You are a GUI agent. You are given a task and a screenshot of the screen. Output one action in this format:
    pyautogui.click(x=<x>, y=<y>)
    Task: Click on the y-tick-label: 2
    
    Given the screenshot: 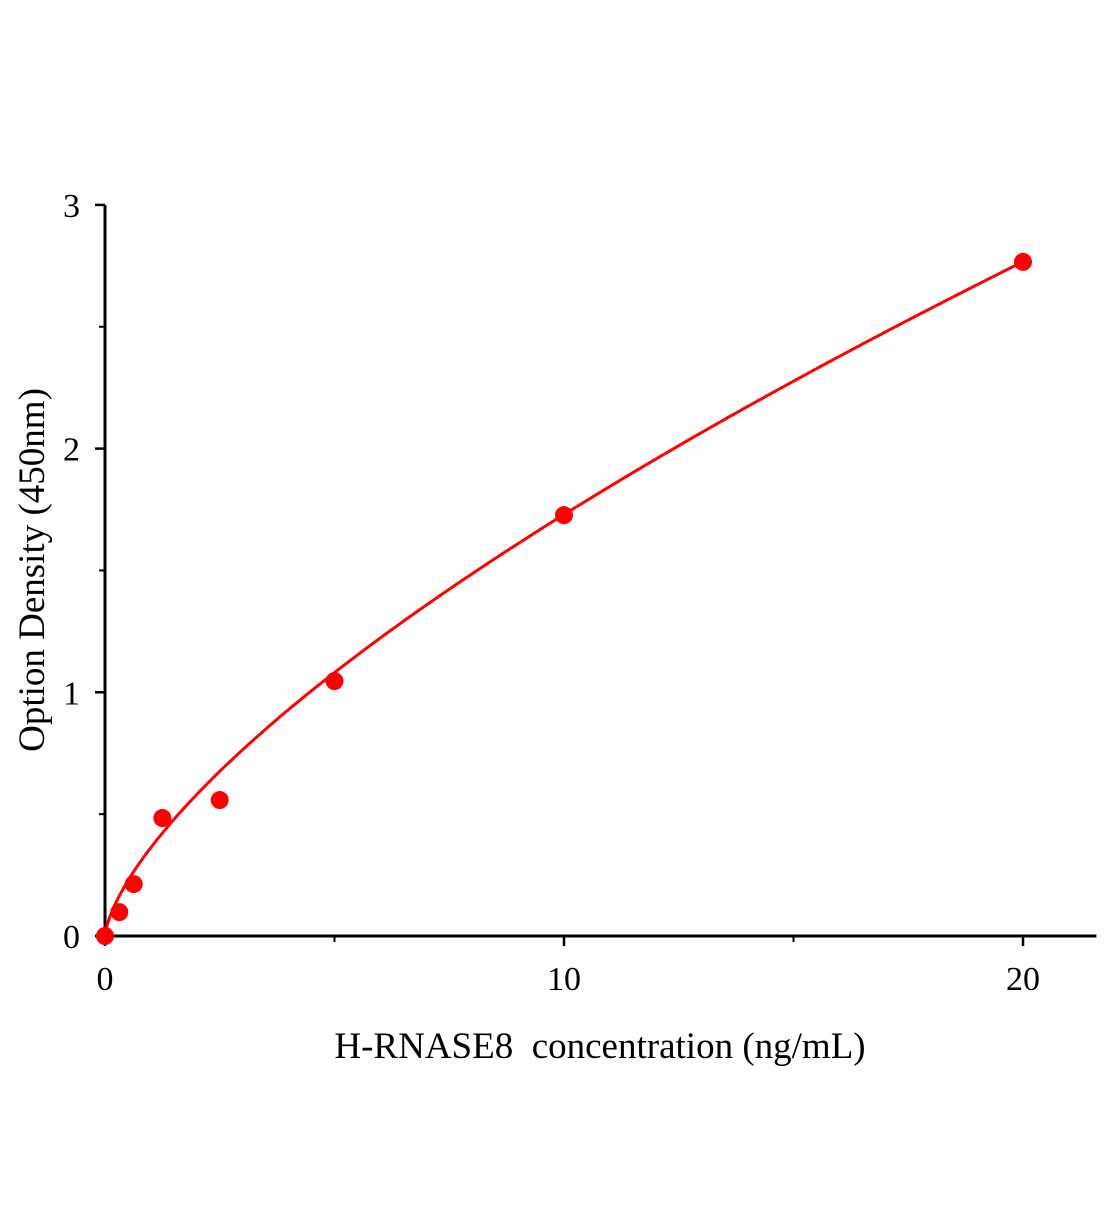 What is the action you would take?
    pyautogui.click(x=71, y=450)
    